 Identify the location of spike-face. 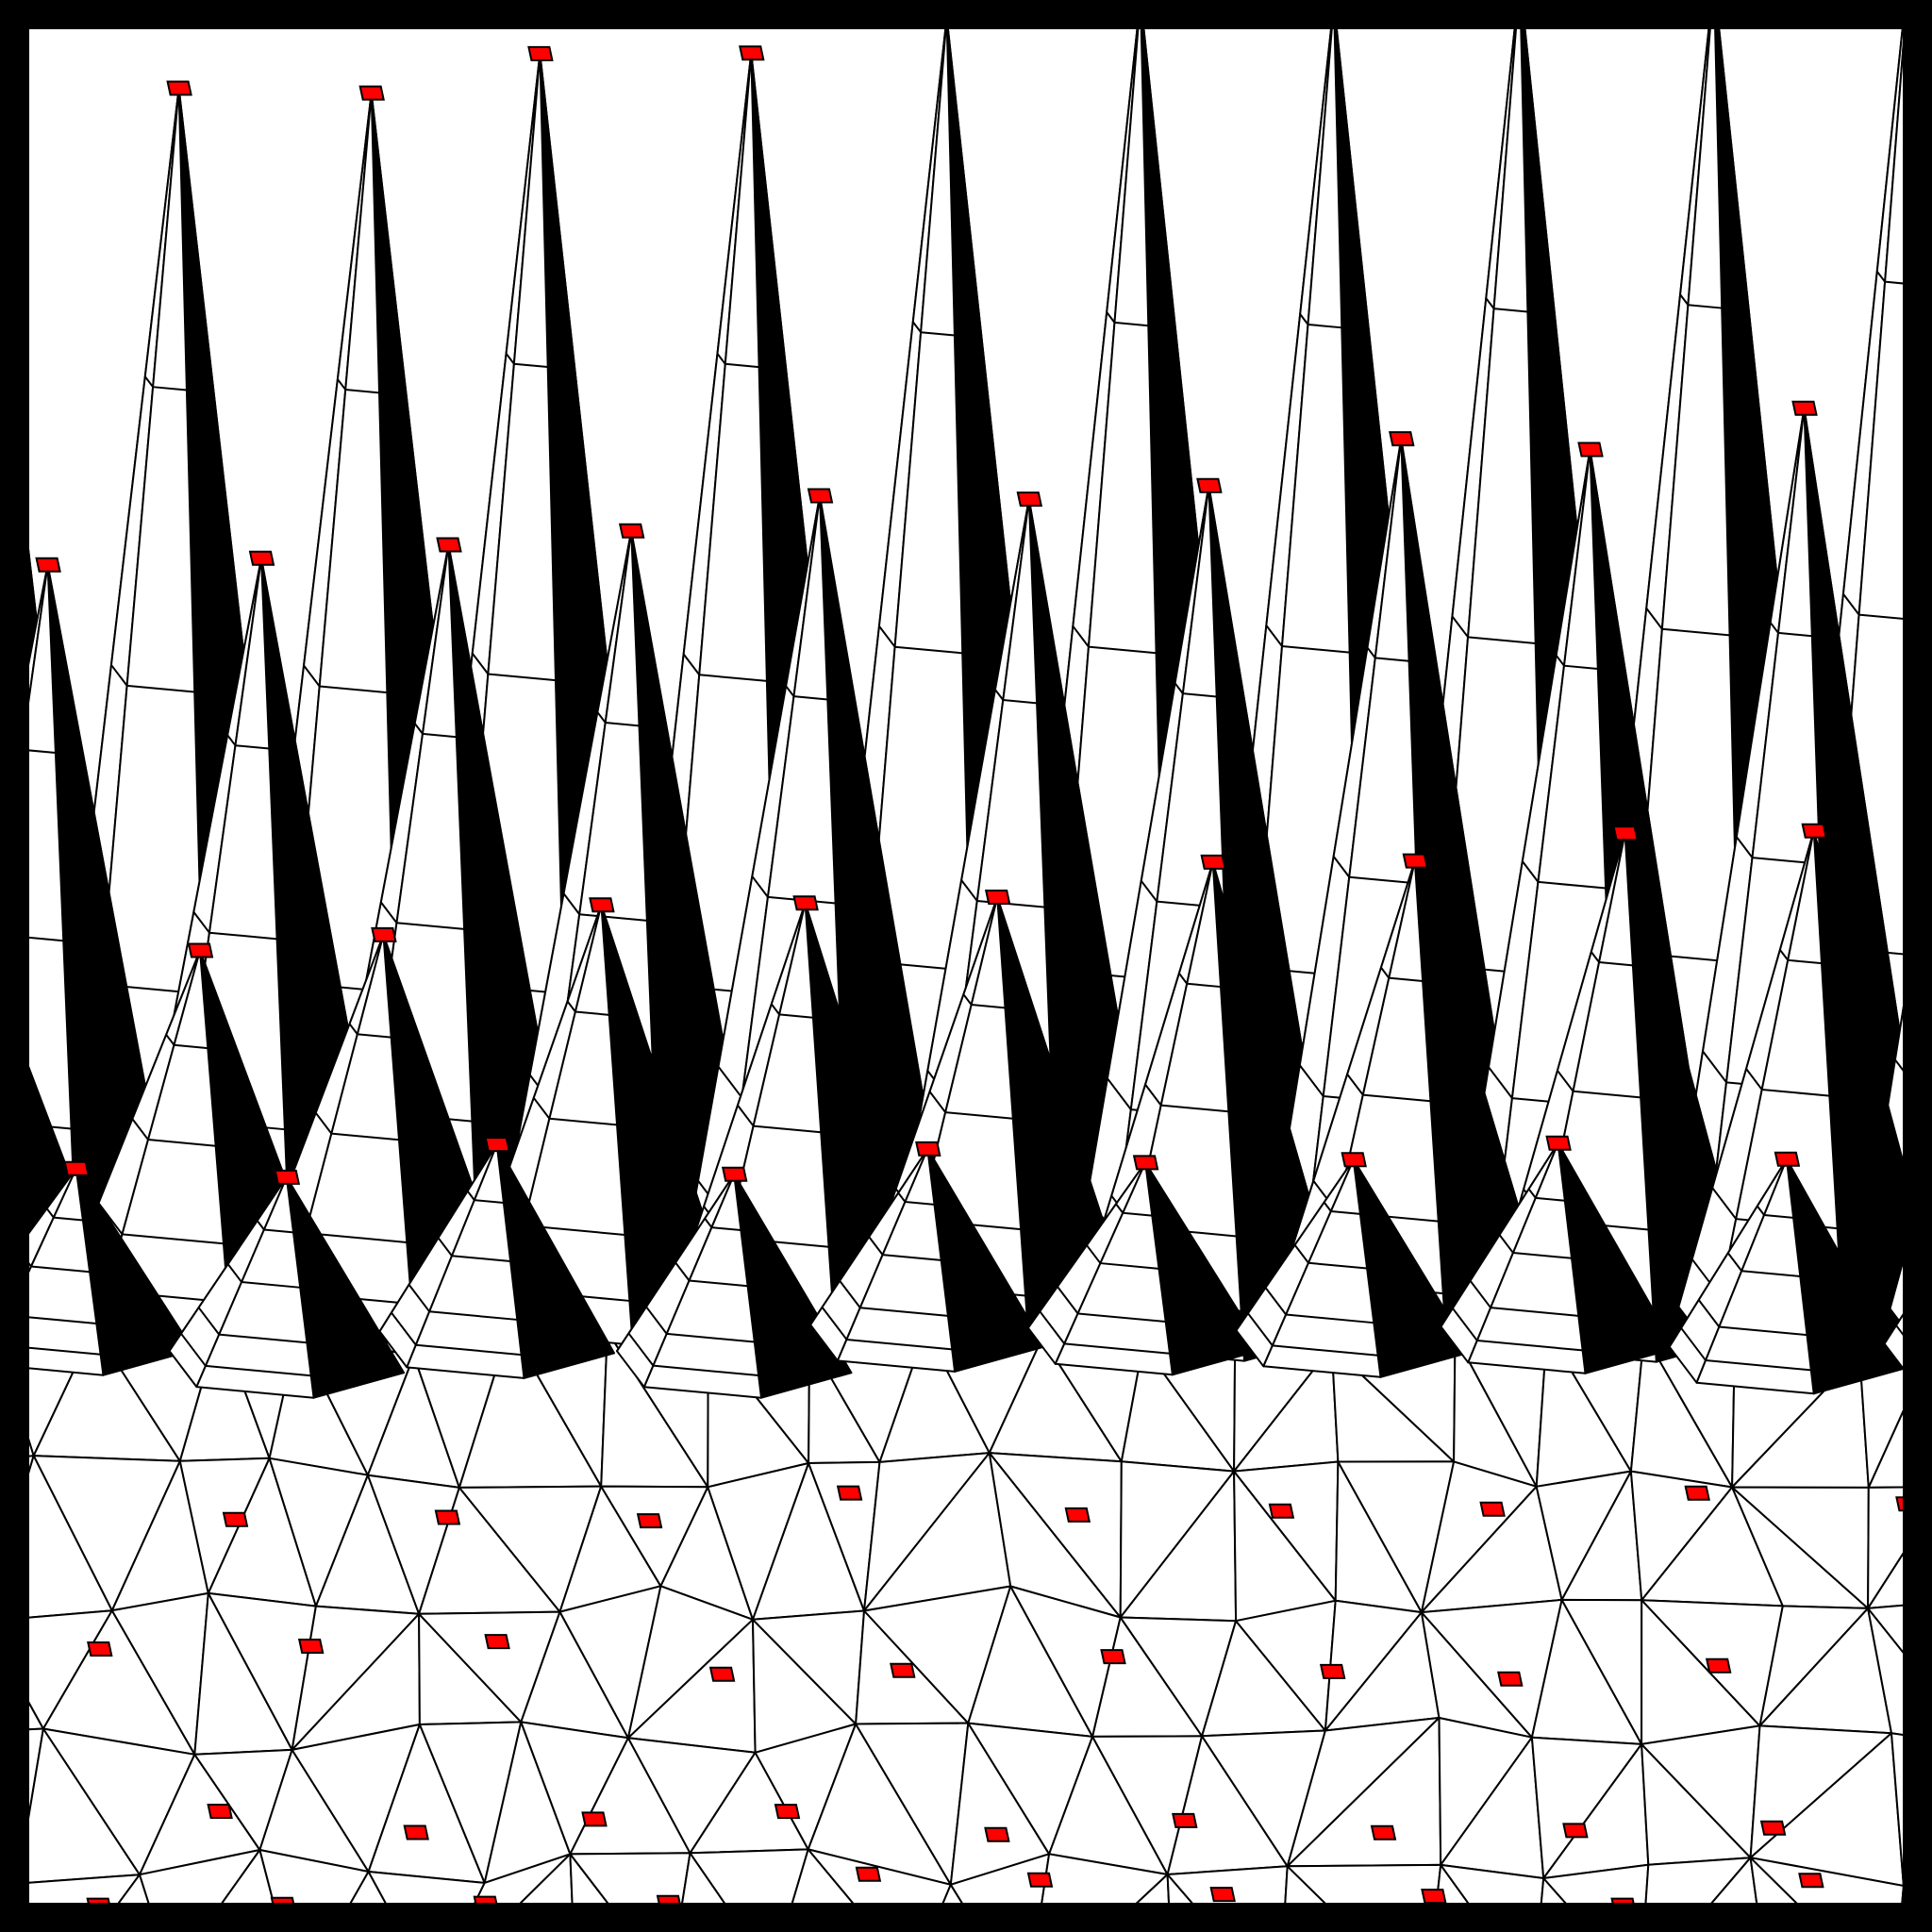
(1896, 1292).